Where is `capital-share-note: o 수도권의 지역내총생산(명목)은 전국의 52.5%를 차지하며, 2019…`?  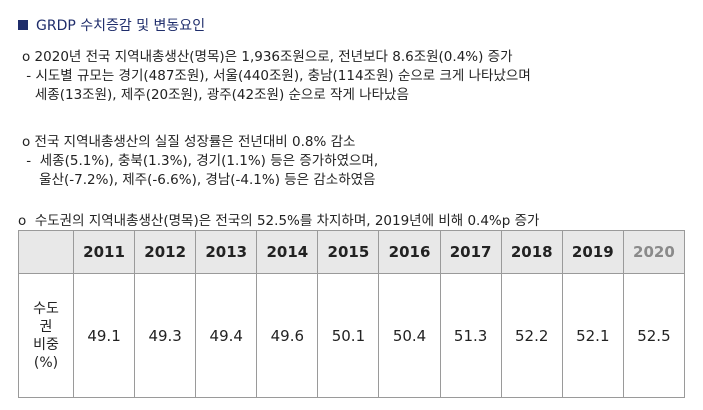 capital-share-note: o 수도권의 지역내총생산(명목)은 전국의 52.5%를 차지하며, 2019… is located at coordinates (279, 221).